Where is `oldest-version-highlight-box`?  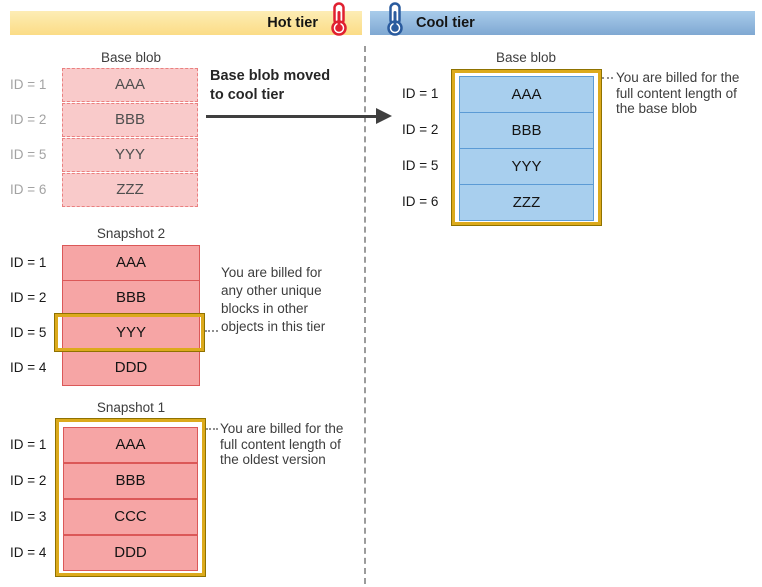 oldest-version-highlight-box is located at coordinates (130, 497).